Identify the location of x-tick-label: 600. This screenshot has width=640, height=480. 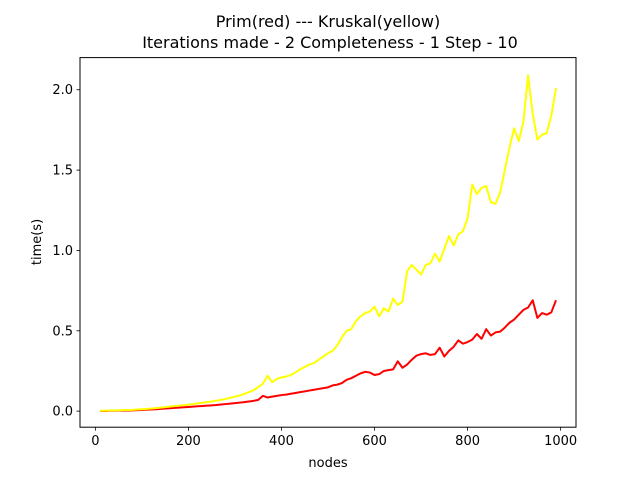
(374, 441).